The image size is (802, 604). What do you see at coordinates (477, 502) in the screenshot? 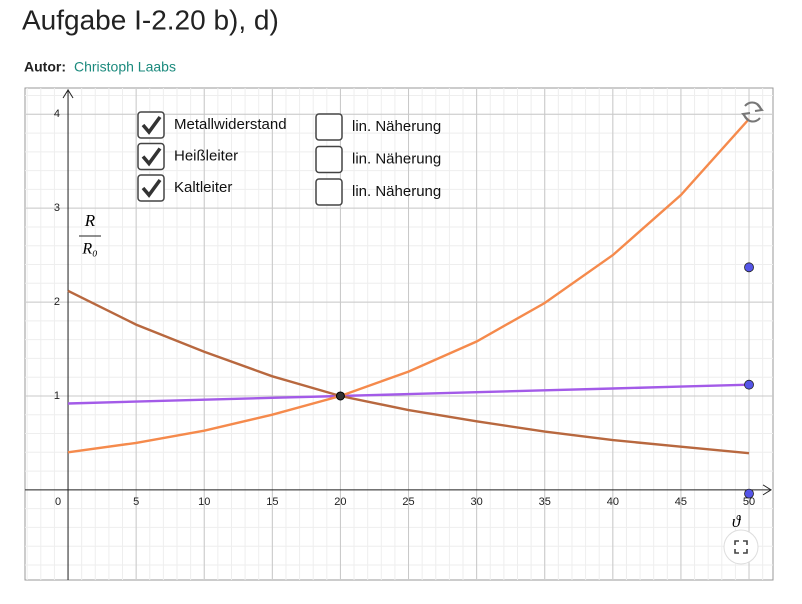
I see `x-tick-label: 30` at bounding box center [477, 502].